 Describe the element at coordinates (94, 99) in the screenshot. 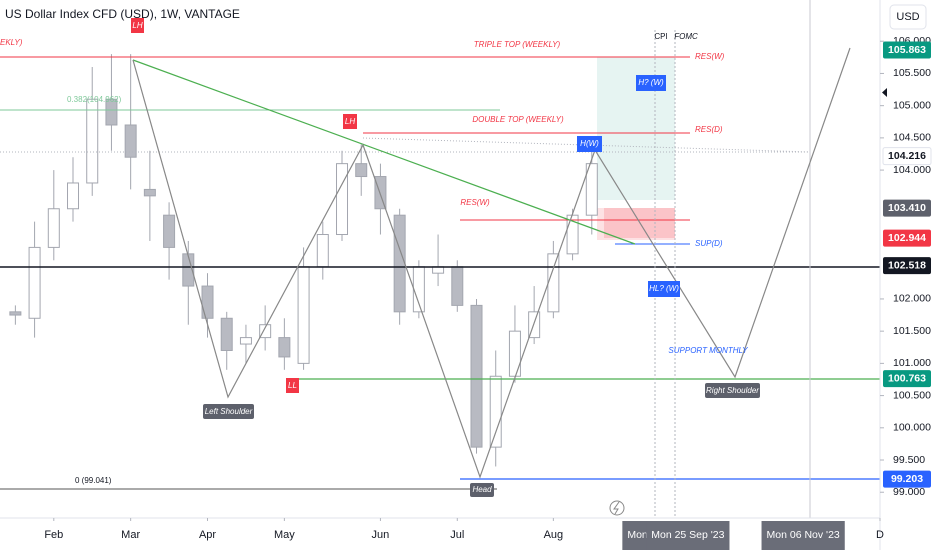

I see `annotation: 0.382(104.962)` at that location.